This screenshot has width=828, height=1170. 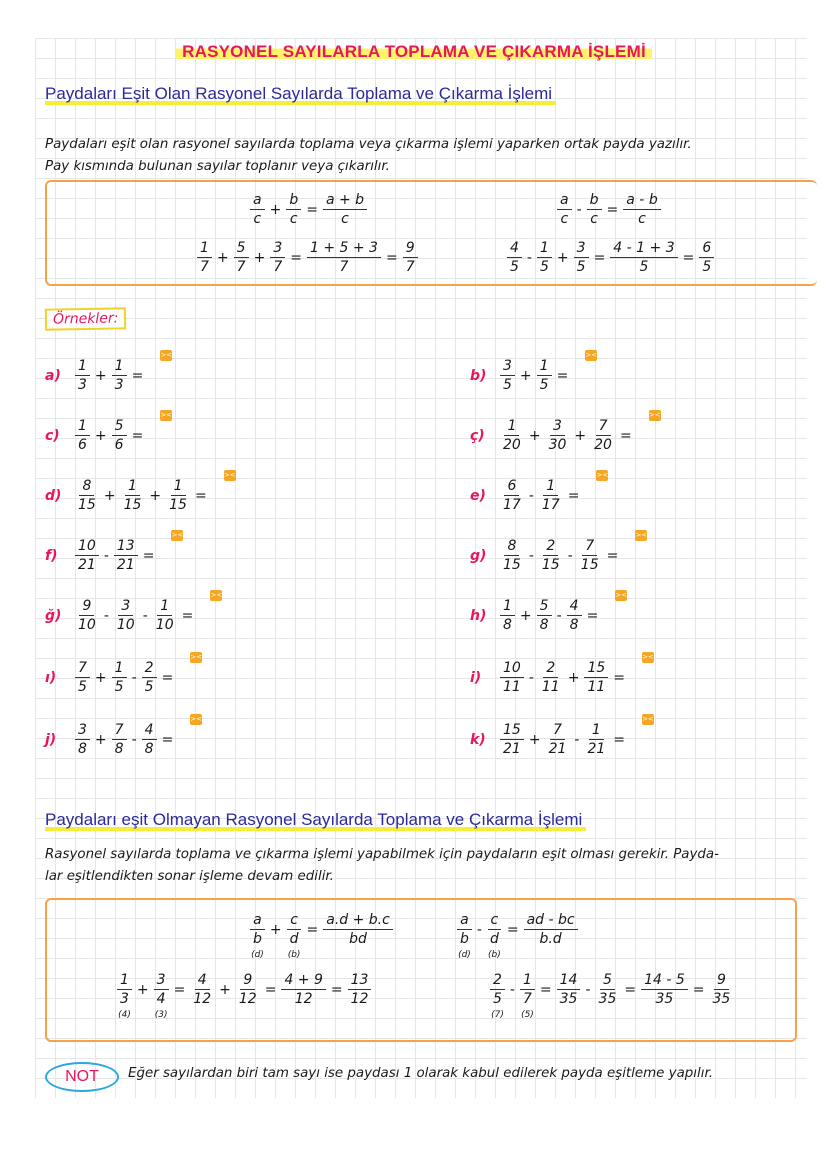 I want to click on numerator: 13, so click(x=125, y=547).